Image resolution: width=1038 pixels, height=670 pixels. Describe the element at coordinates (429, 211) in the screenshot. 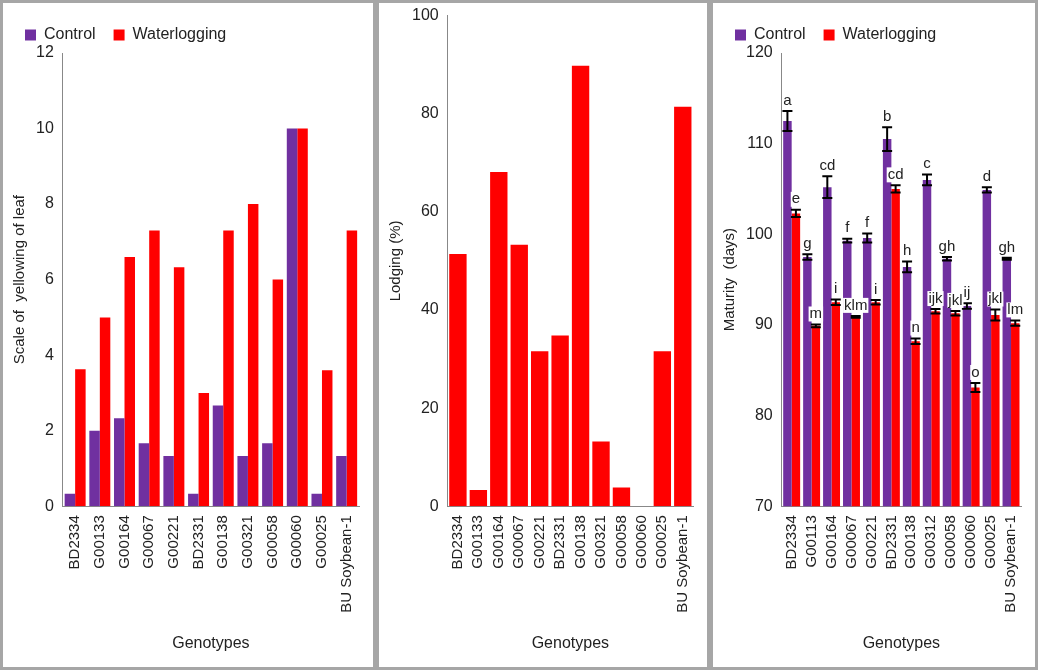

I see `y-tick-label: 60` at that location.